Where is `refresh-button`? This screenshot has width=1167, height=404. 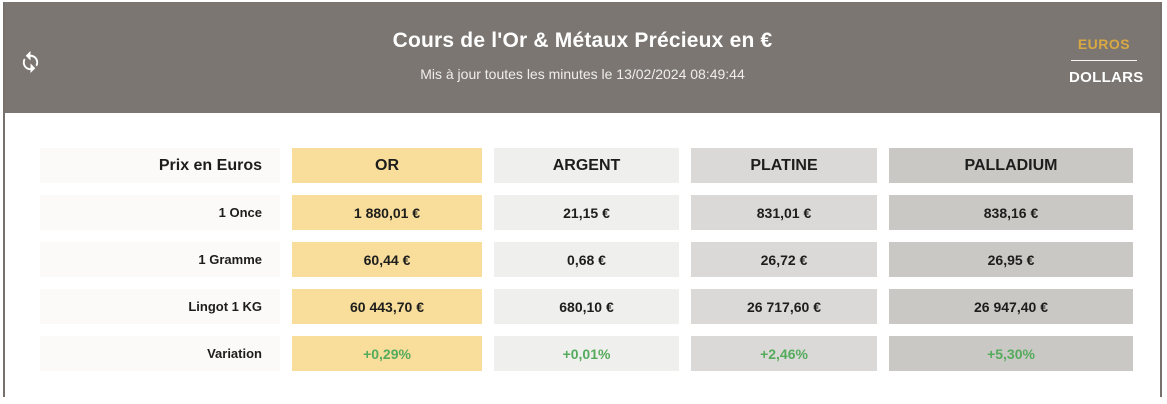 refresh-button is located at coordinates (30, 64).